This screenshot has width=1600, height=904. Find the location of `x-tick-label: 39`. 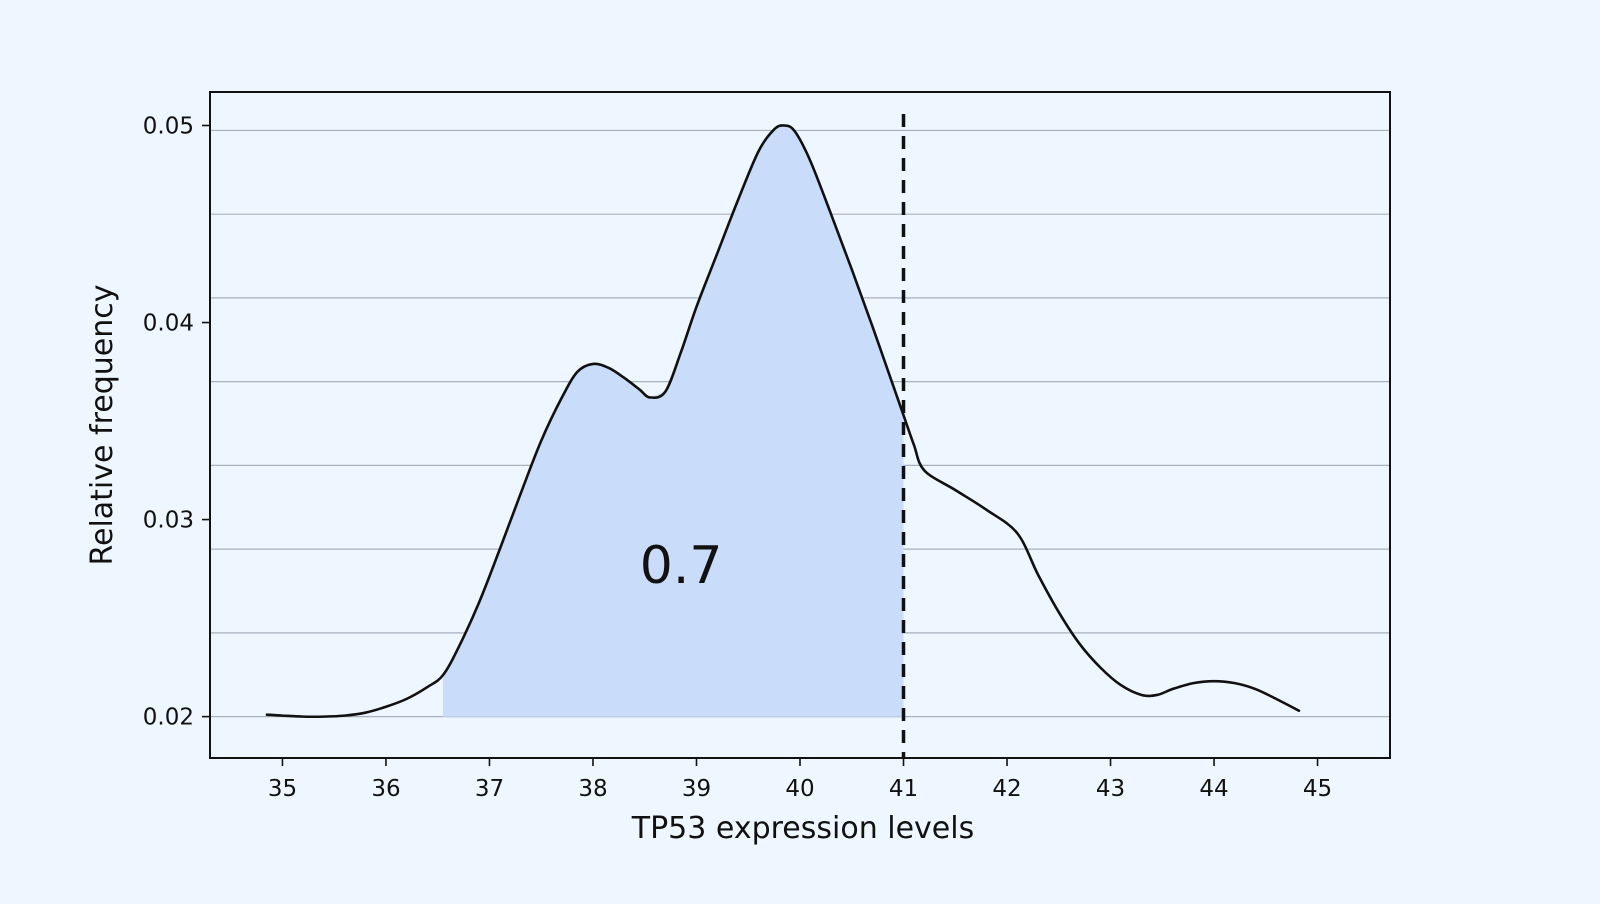

x-tick-label: 39 is located at coordinates (696, 789).